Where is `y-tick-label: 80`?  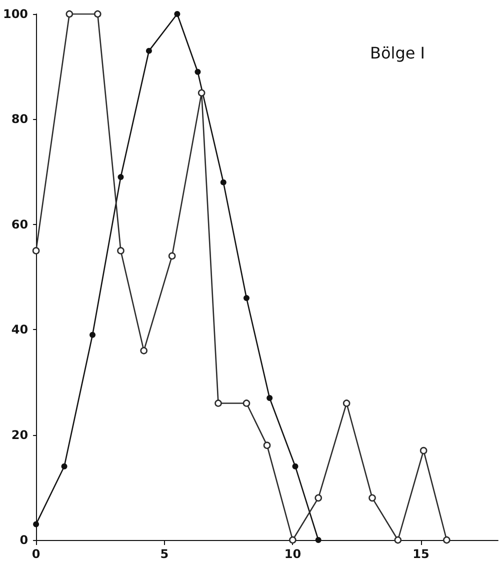 y-tick-label: 80 is located at coordinates (19, 119).